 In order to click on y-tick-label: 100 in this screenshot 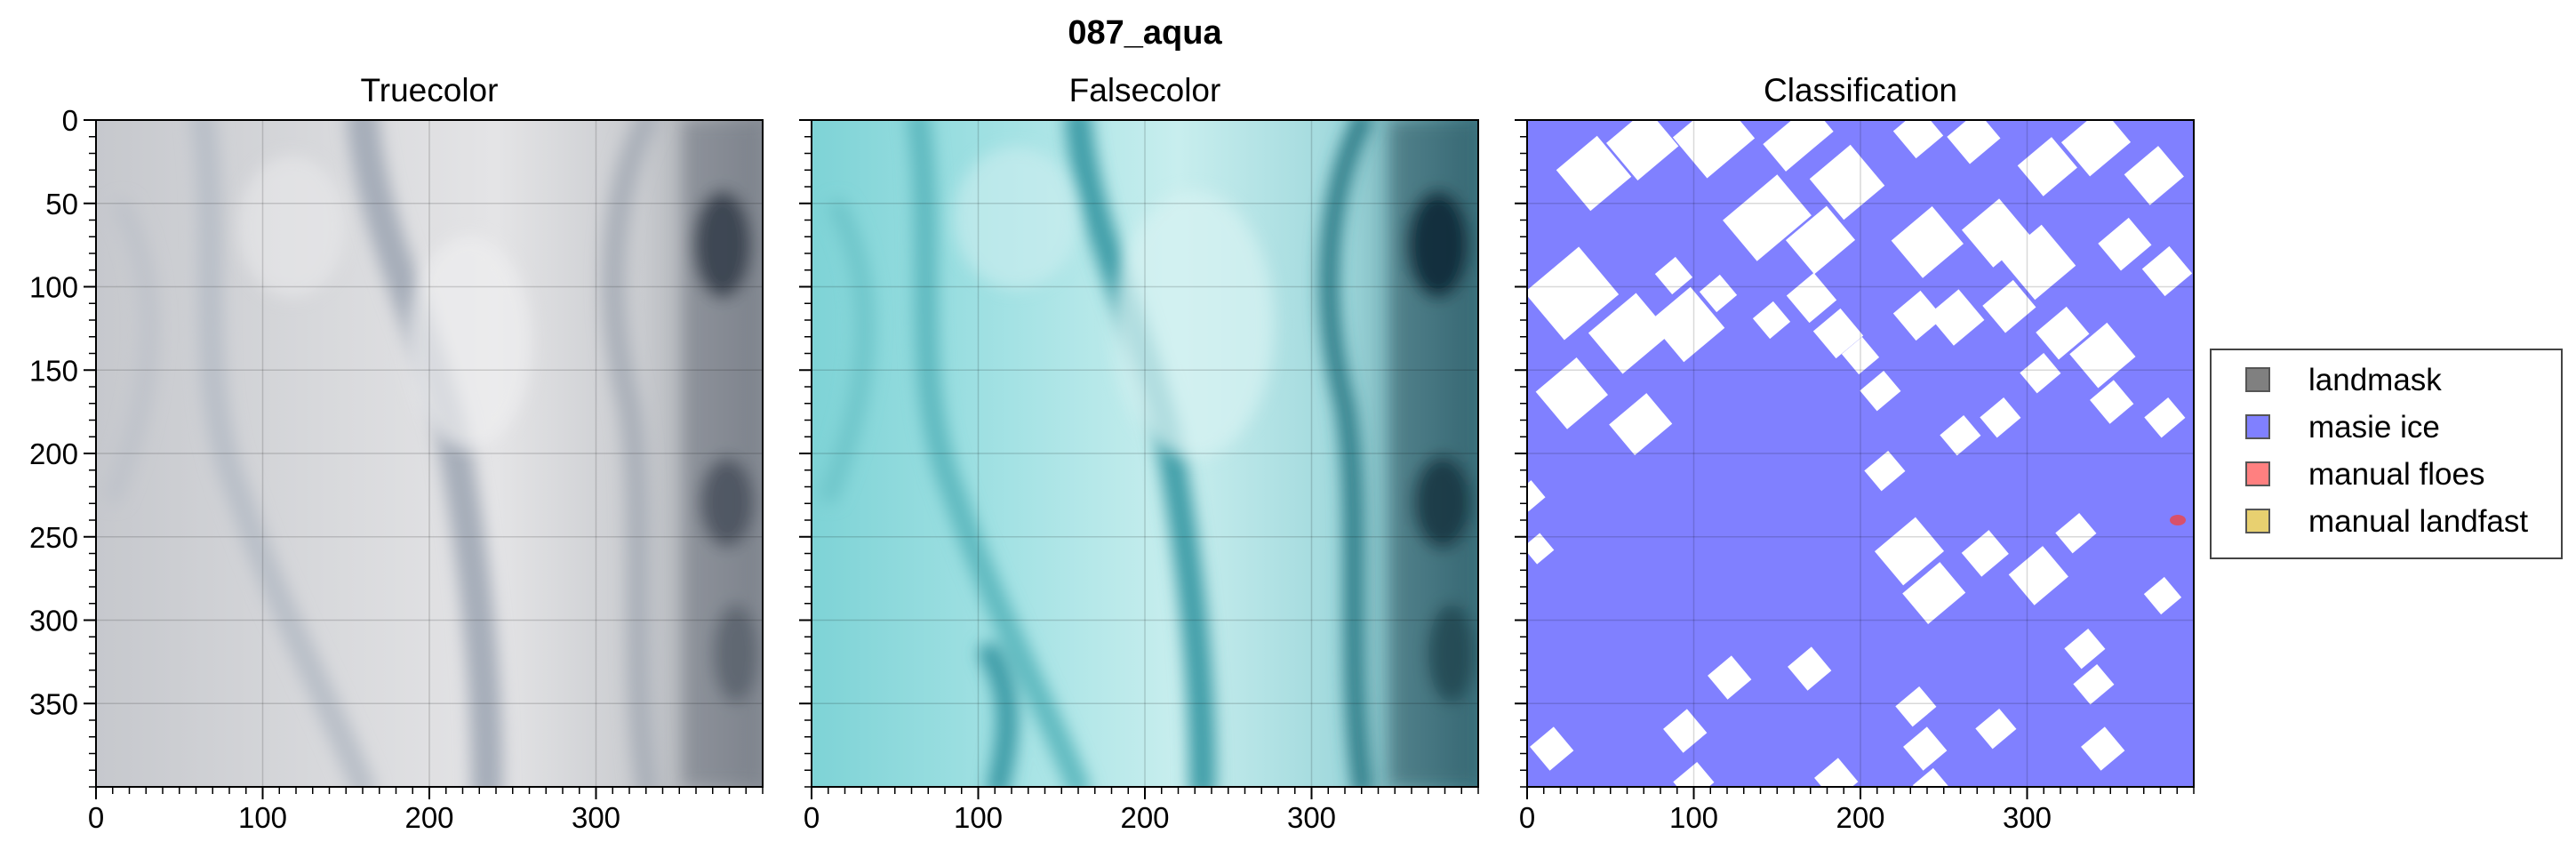, I will do `click(53, 287)`.